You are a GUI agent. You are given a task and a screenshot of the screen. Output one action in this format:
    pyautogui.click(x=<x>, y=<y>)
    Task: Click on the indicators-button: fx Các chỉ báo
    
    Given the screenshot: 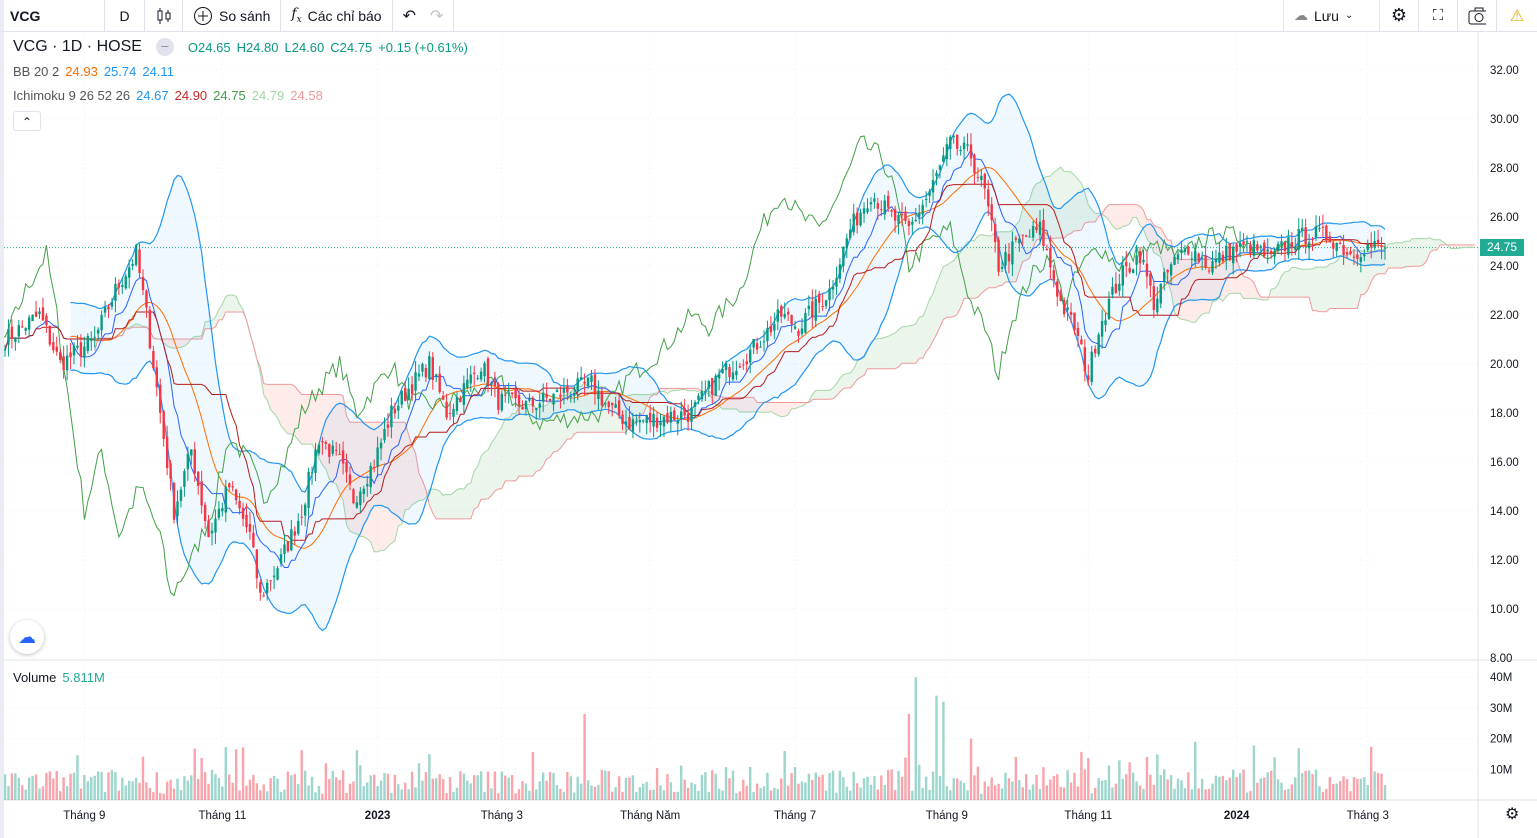 What is the action you would take?
    pyautogui.click(x=337, y=16)
    